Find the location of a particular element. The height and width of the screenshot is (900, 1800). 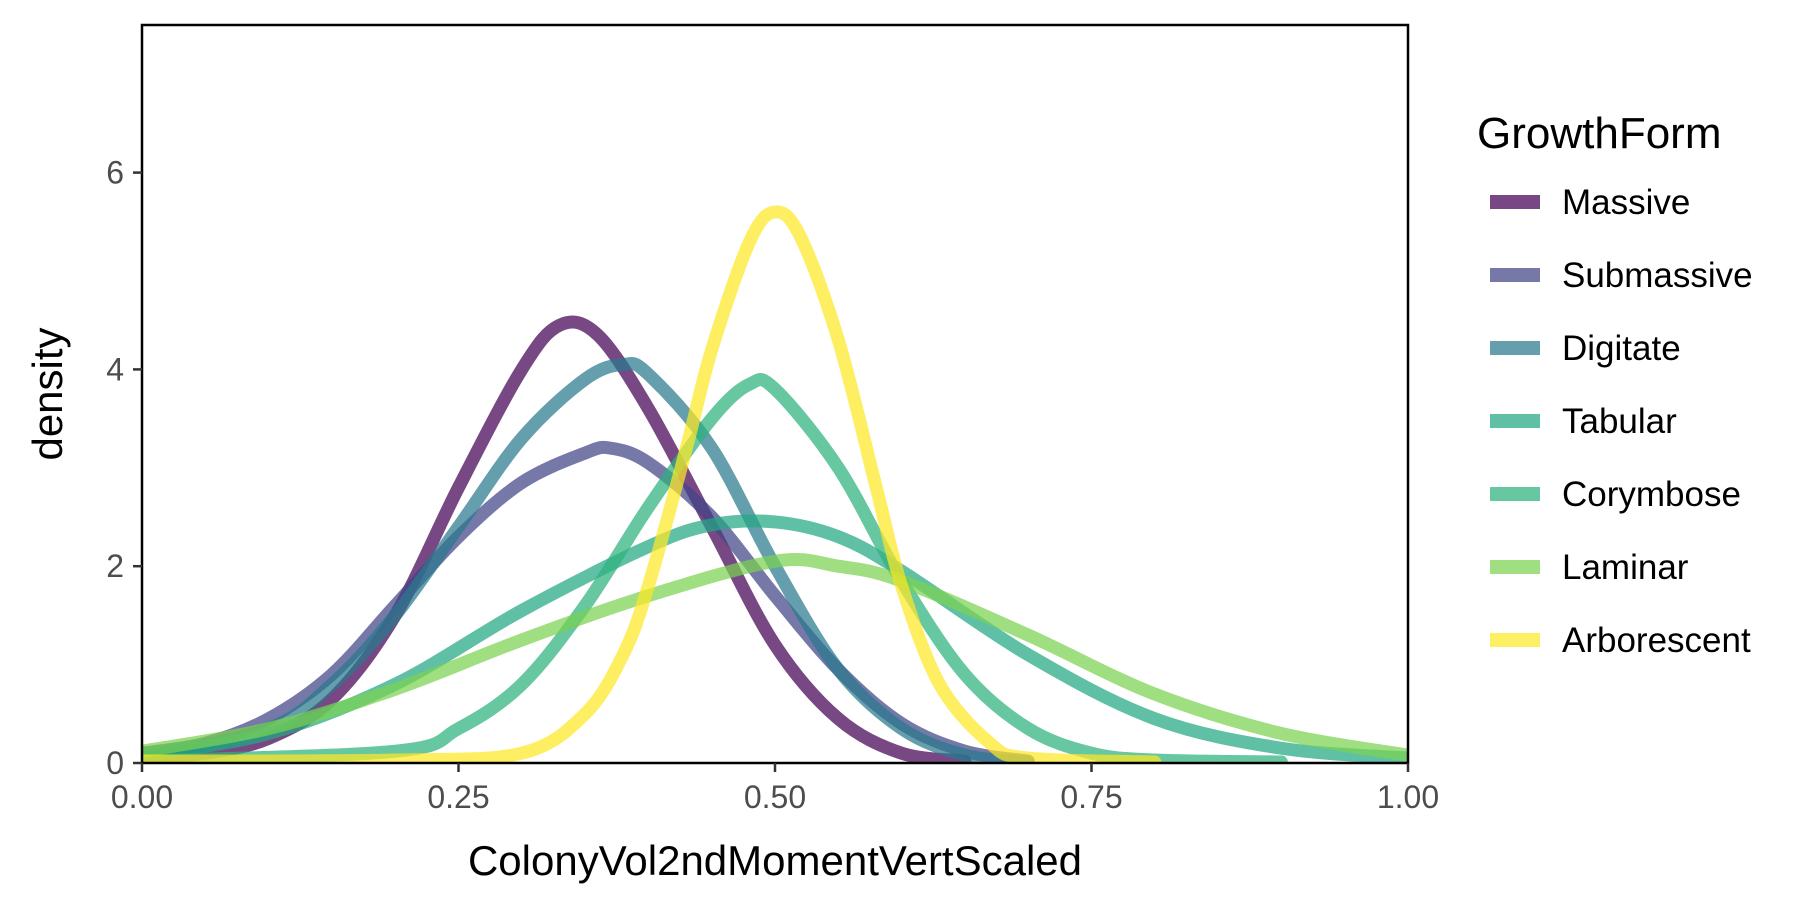

legend-item-arborescent: Arborescent is located at coordinates (1620, 640).